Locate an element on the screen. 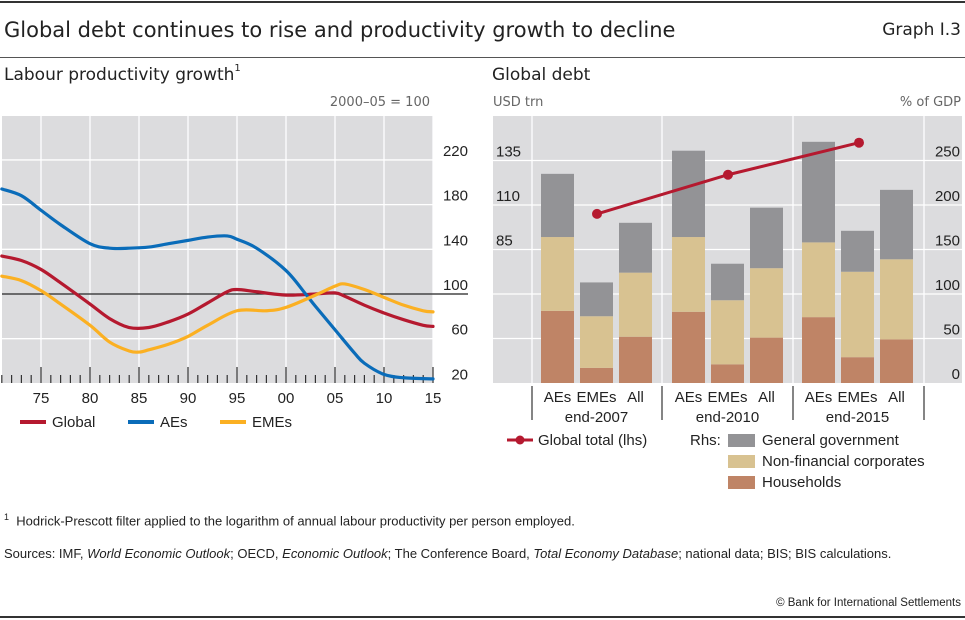 This screenshot has width=965, height=620. title-rule is located at coordinates (482, 57).